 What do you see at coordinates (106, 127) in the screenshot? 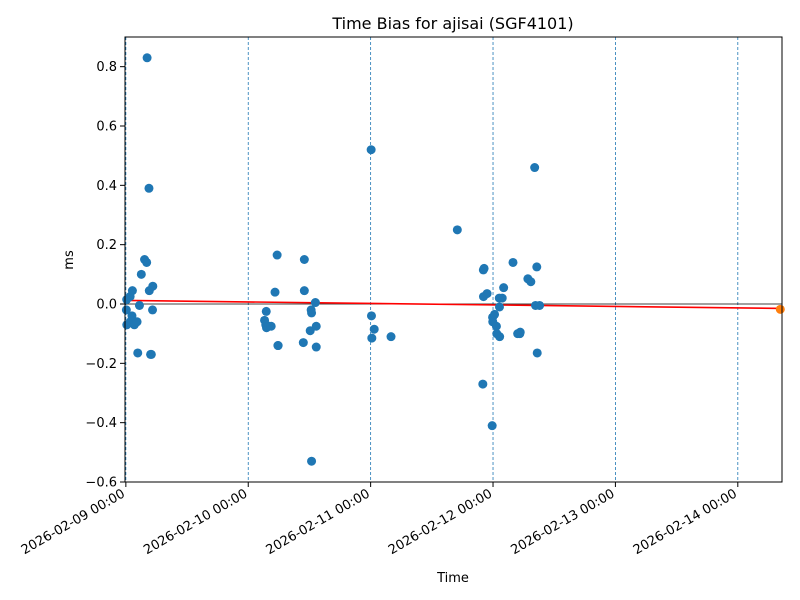
I see `y-tick-label: 0.6` at bounding box center [106, 127].